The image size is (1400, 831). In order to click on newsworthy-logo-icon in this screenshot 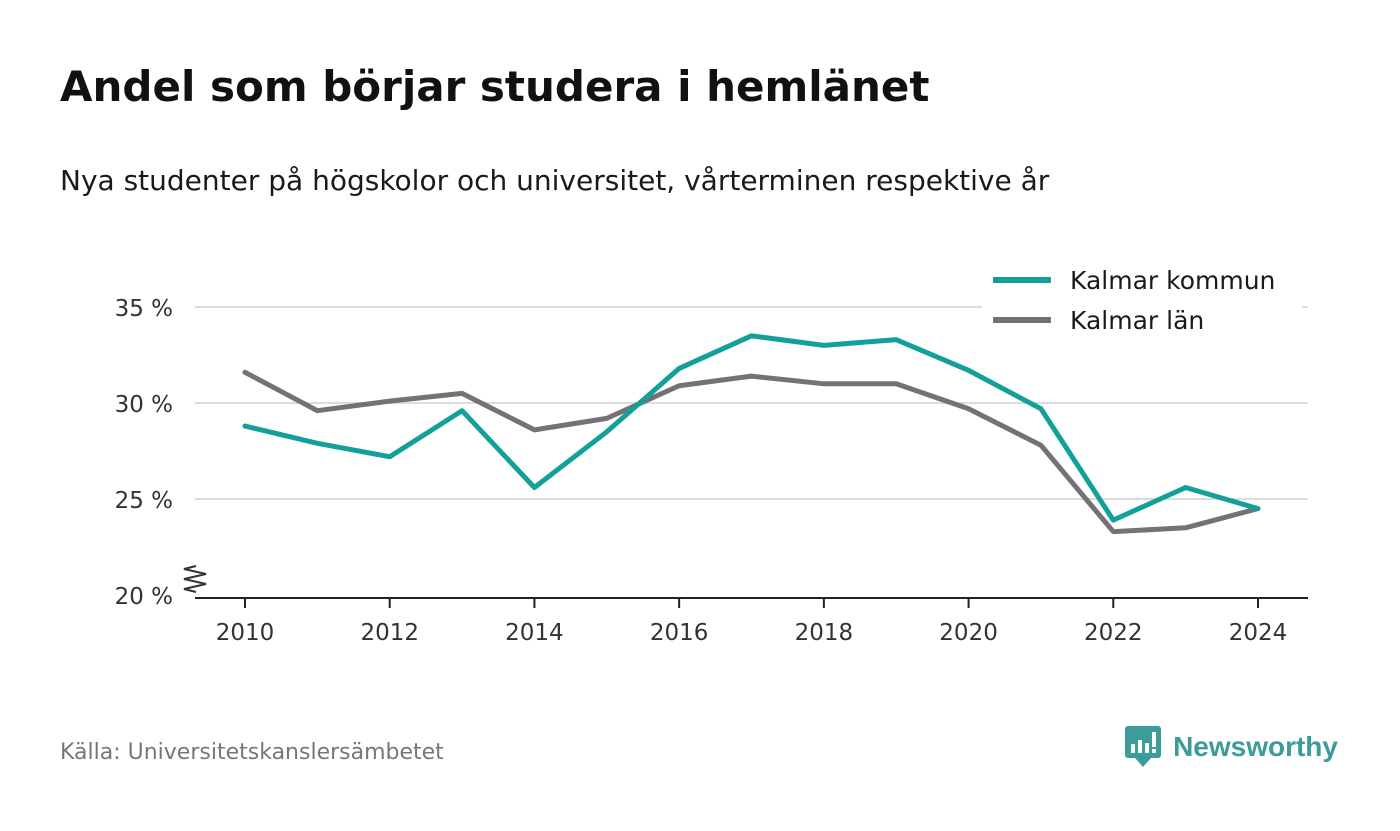, I will do `click(1143, 746)`.